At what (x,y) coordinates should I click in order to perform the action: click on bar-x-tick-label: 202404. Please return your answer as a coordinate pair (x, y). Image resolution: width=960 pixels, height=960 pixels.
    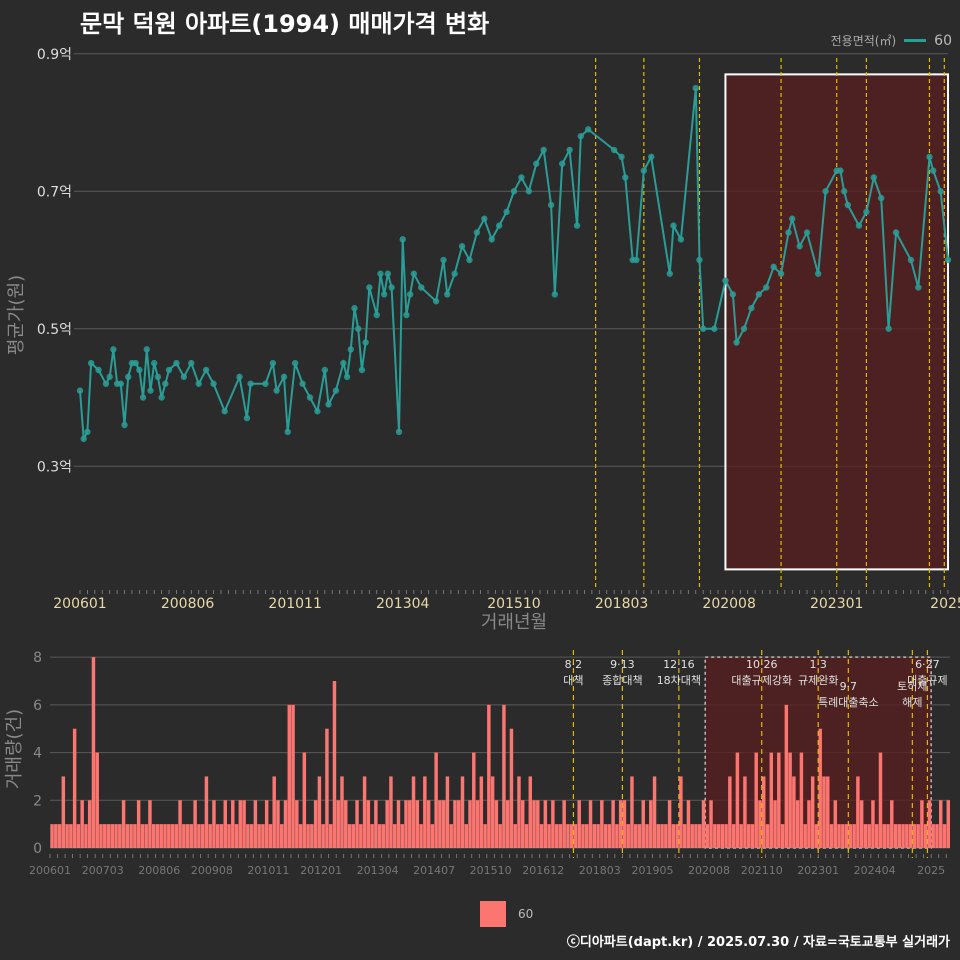
    Looking at the image, I should click on (875, 870).